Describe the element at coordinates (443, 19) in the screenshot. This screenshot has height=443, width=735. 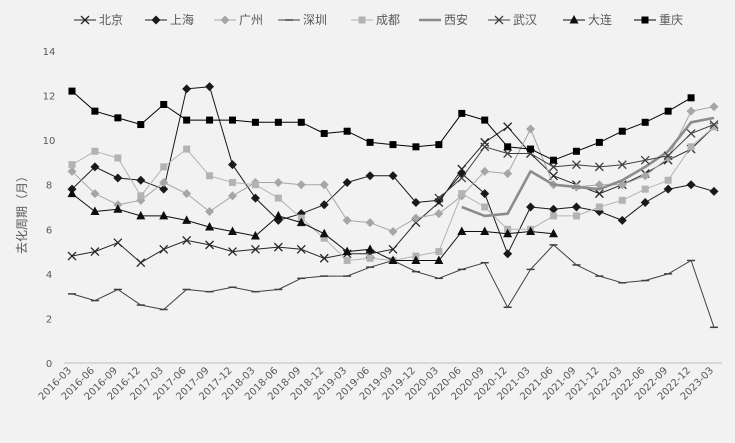
I see `legend-item-e8a5bfe5ae89: 西安` at that location.